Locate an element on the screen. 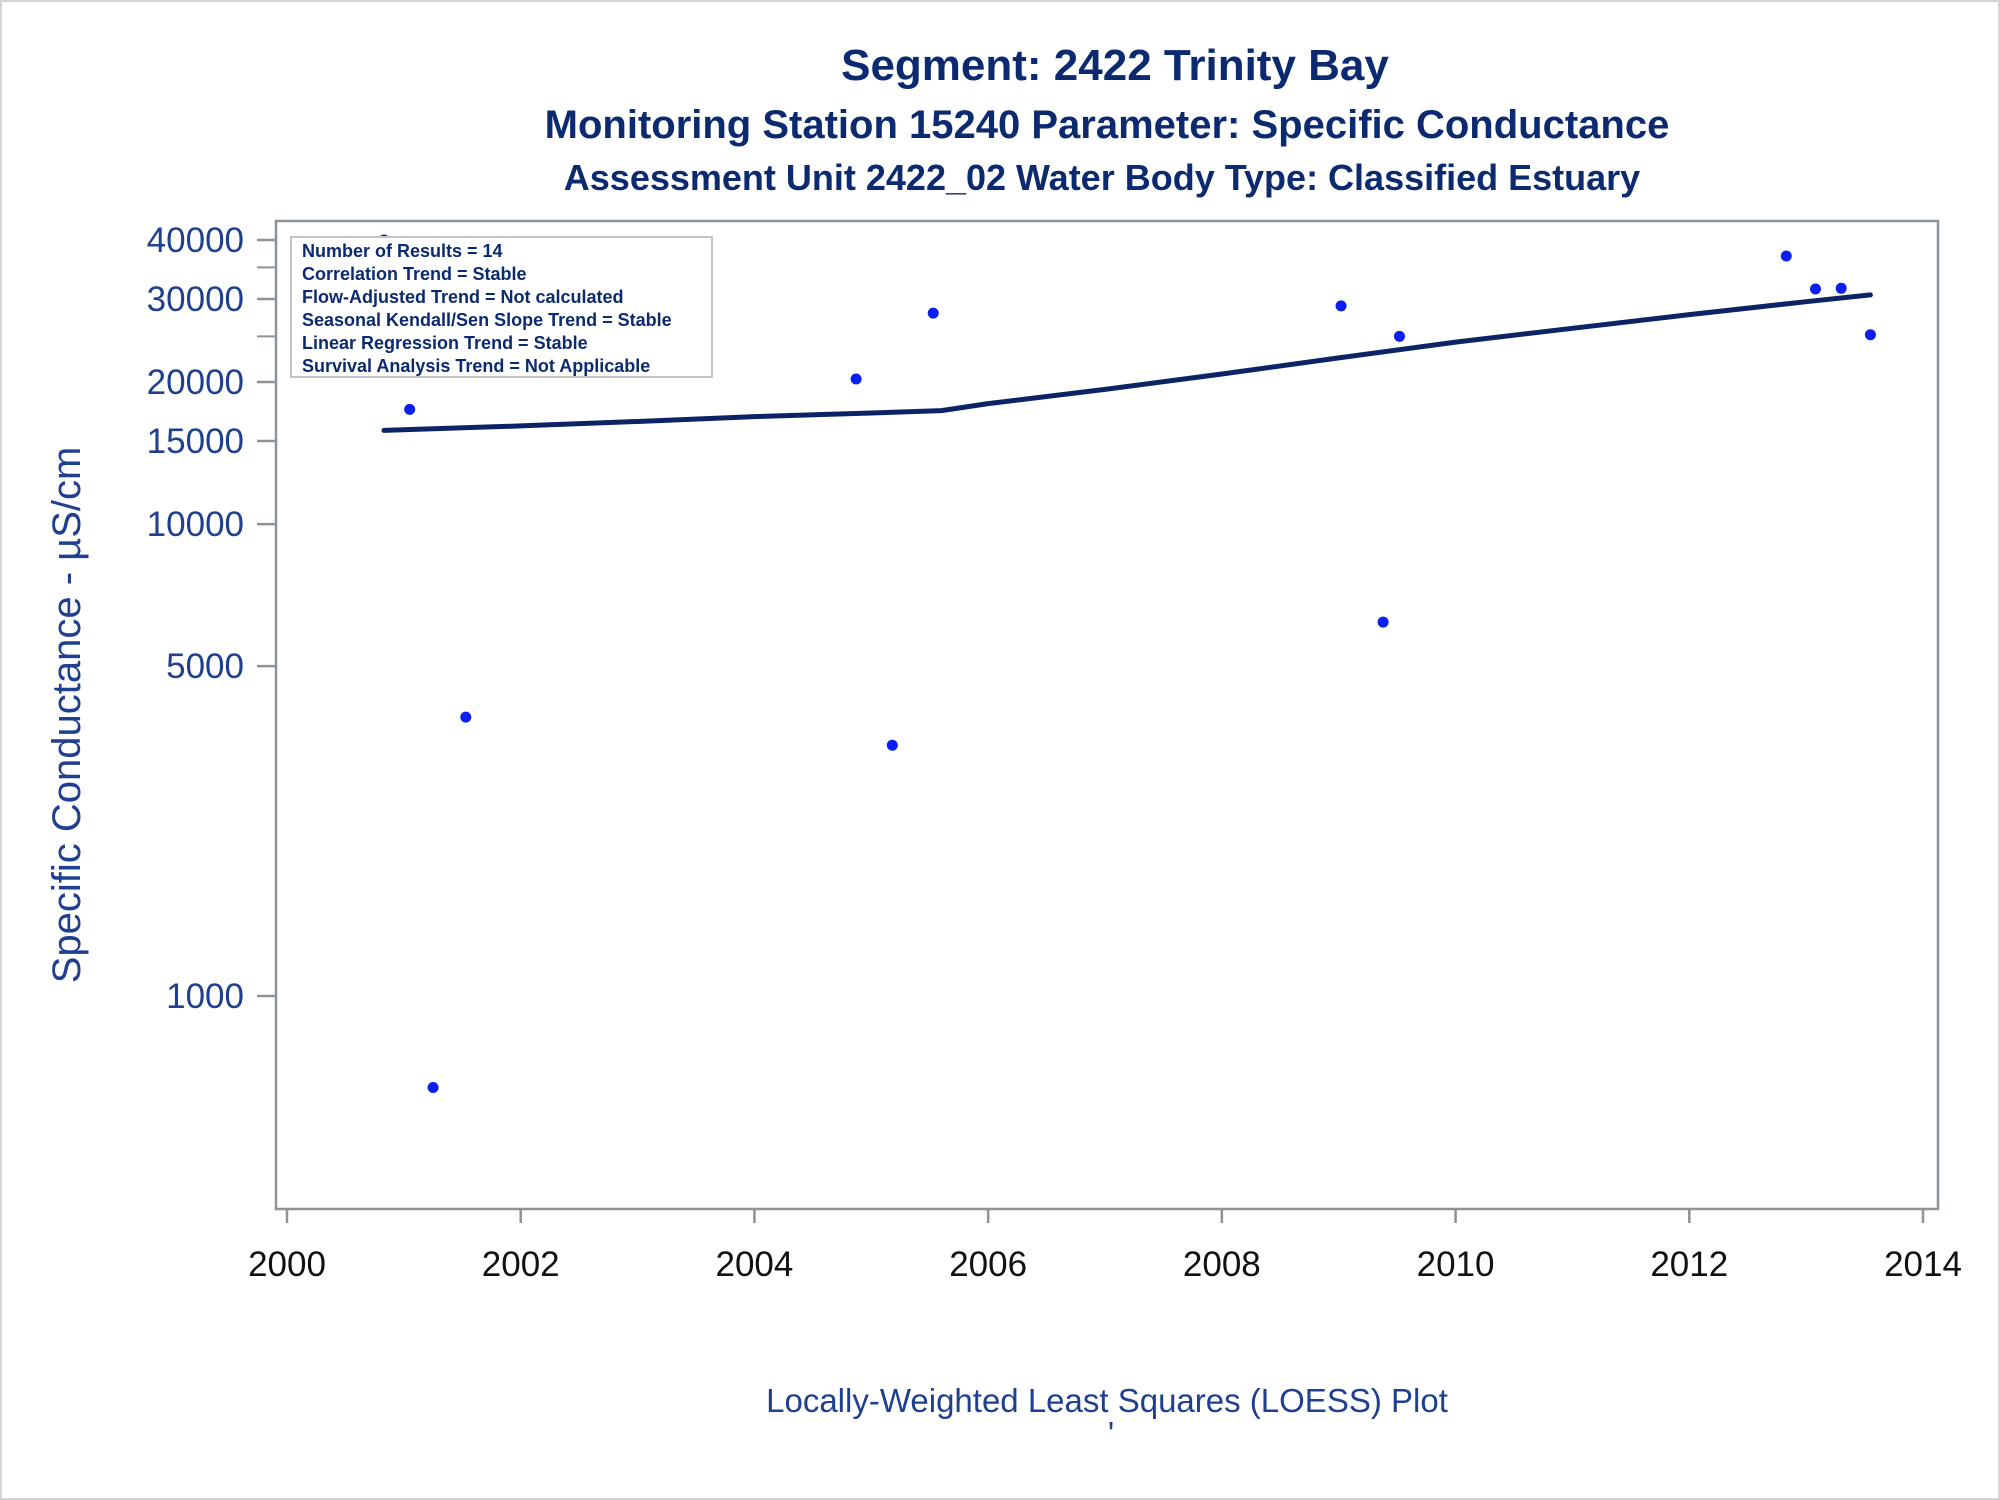 This screenshot has width=2000, height=1500. y-tick-label: 1000 is located at coordinates (205, 996).